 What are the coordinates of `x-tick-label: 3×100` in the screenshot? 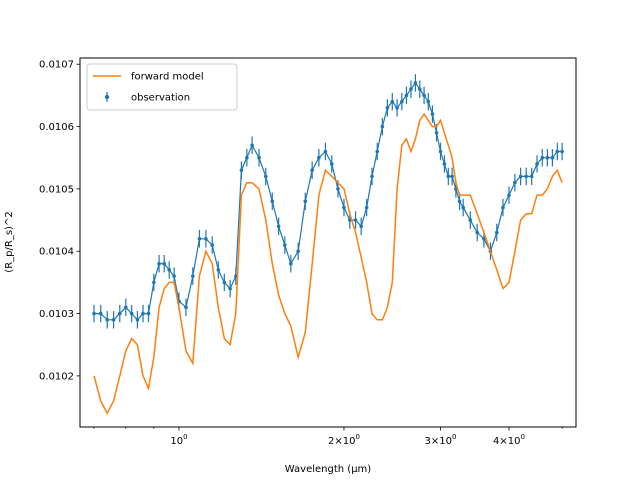 It's located at (441, 440).